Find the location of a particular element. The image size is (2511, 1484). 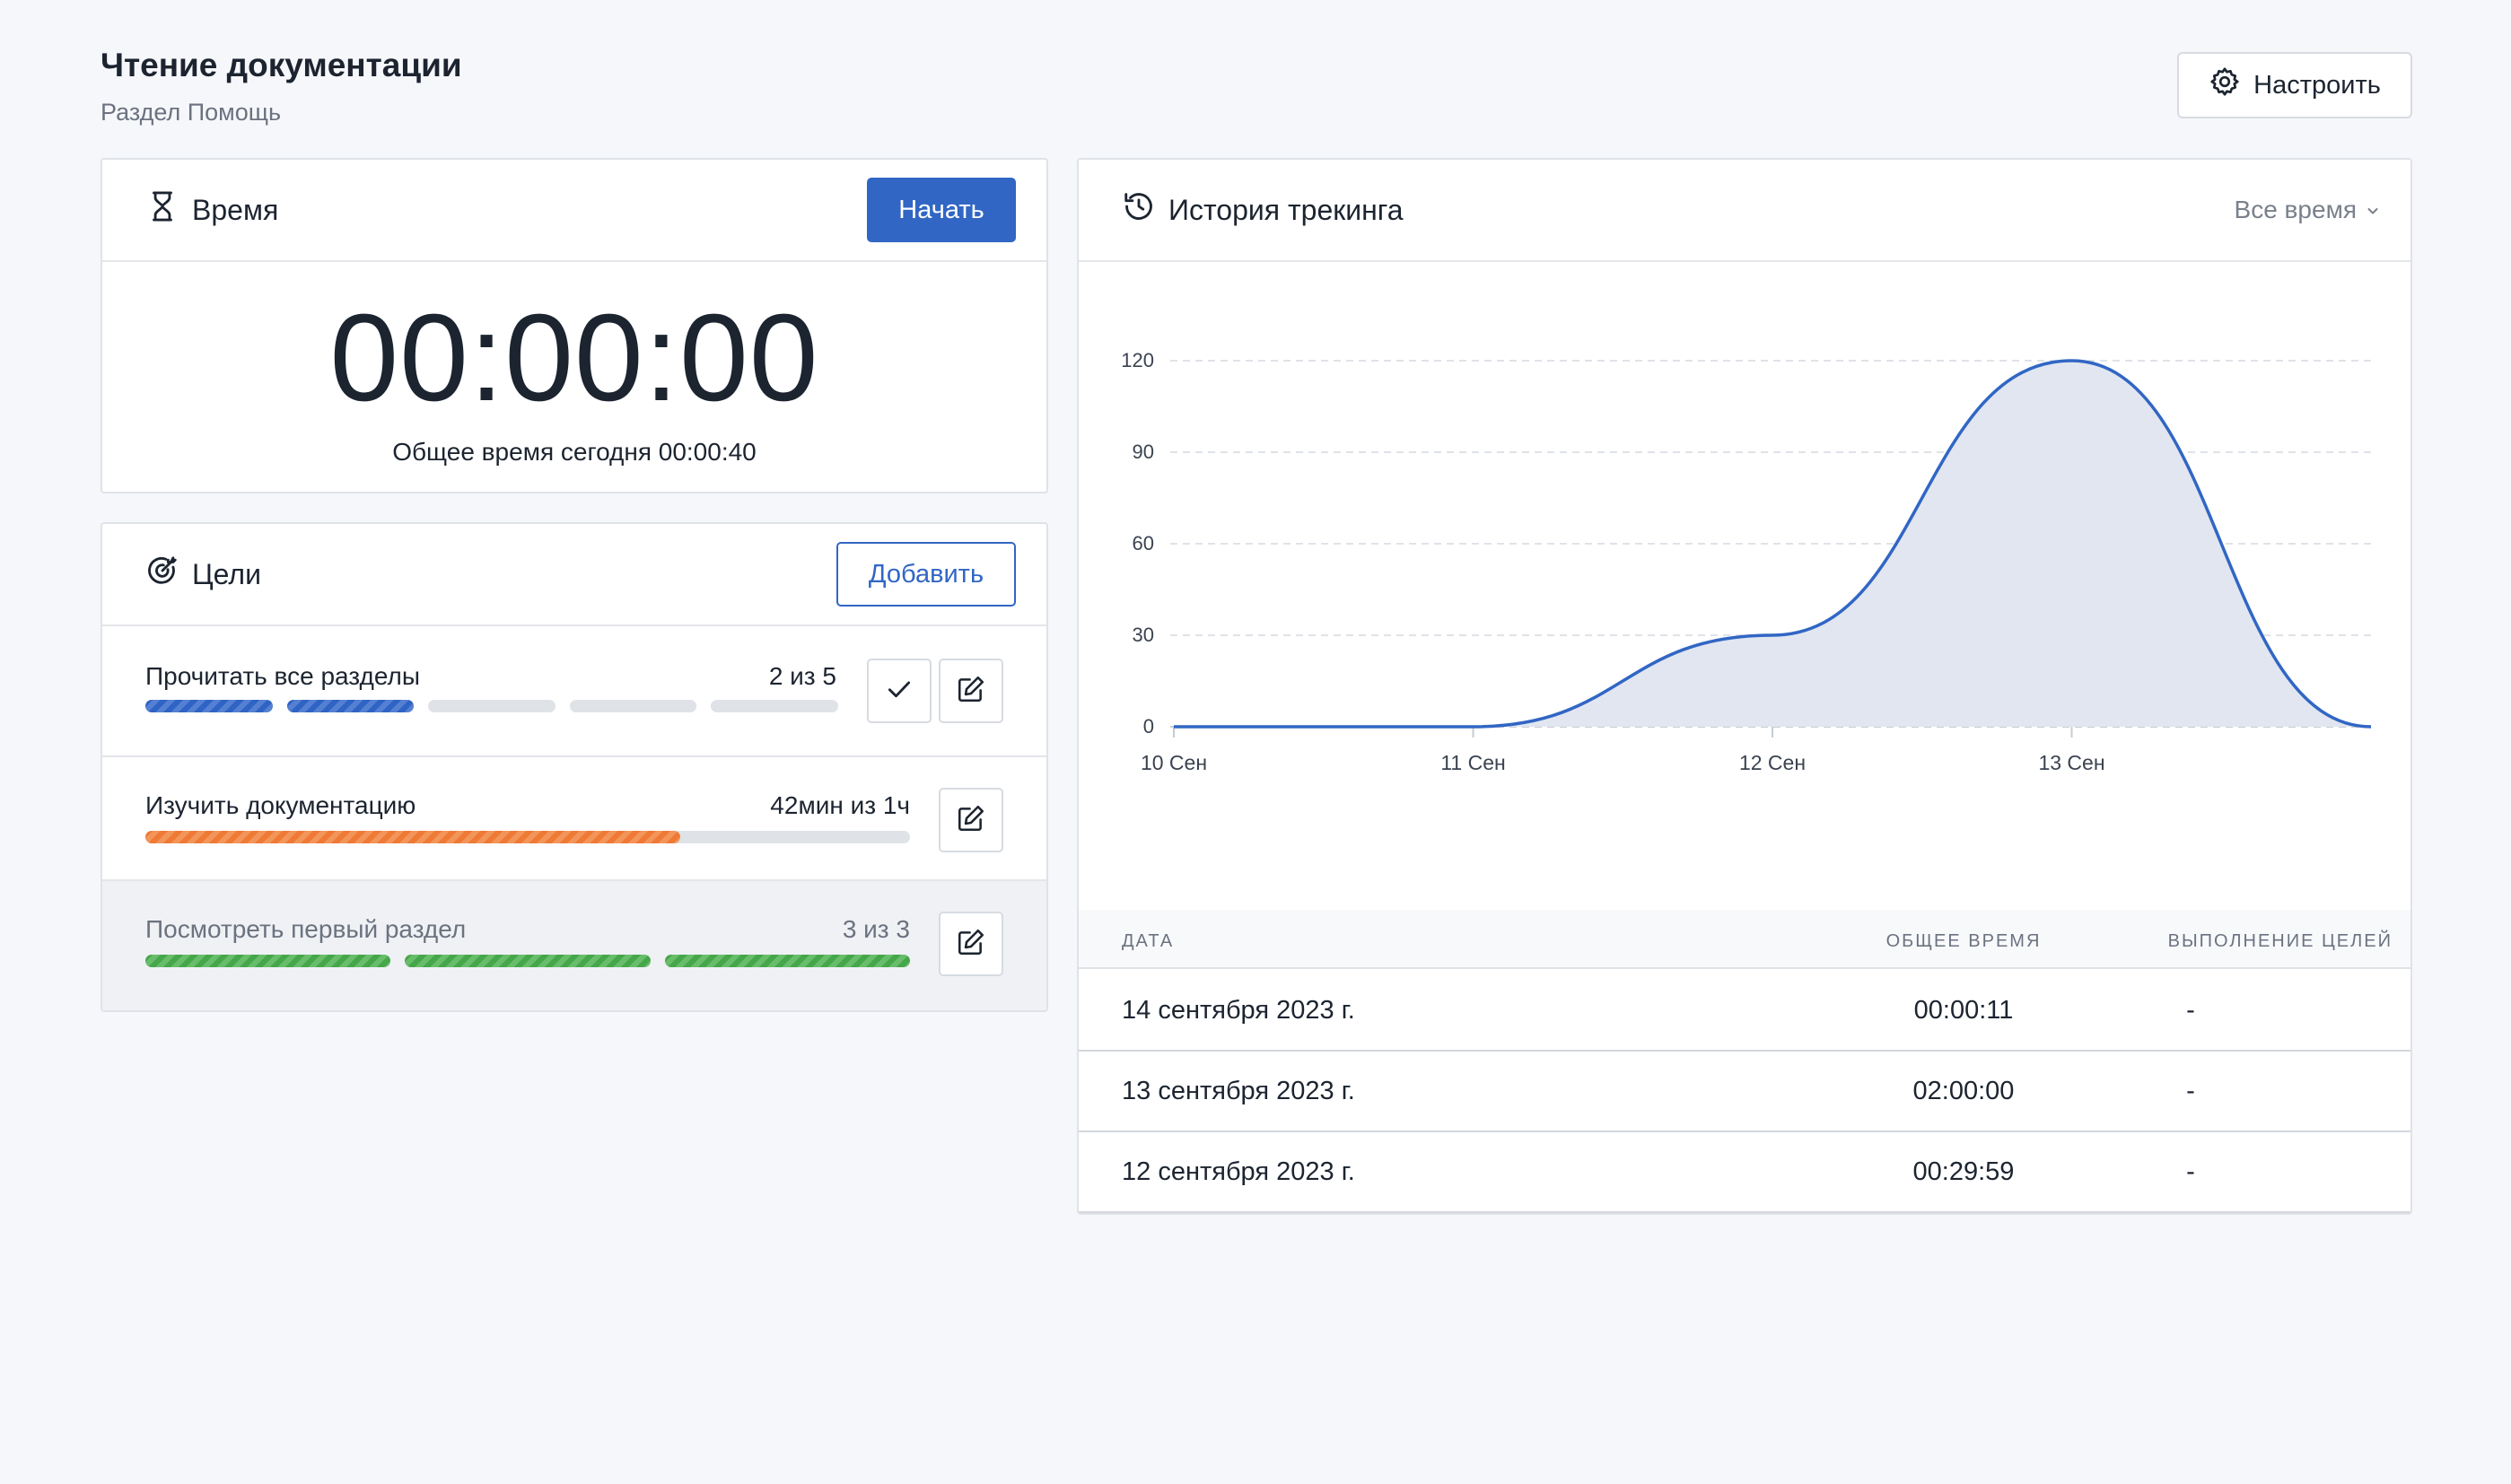

target-icon is located at coordinates (162, 574).